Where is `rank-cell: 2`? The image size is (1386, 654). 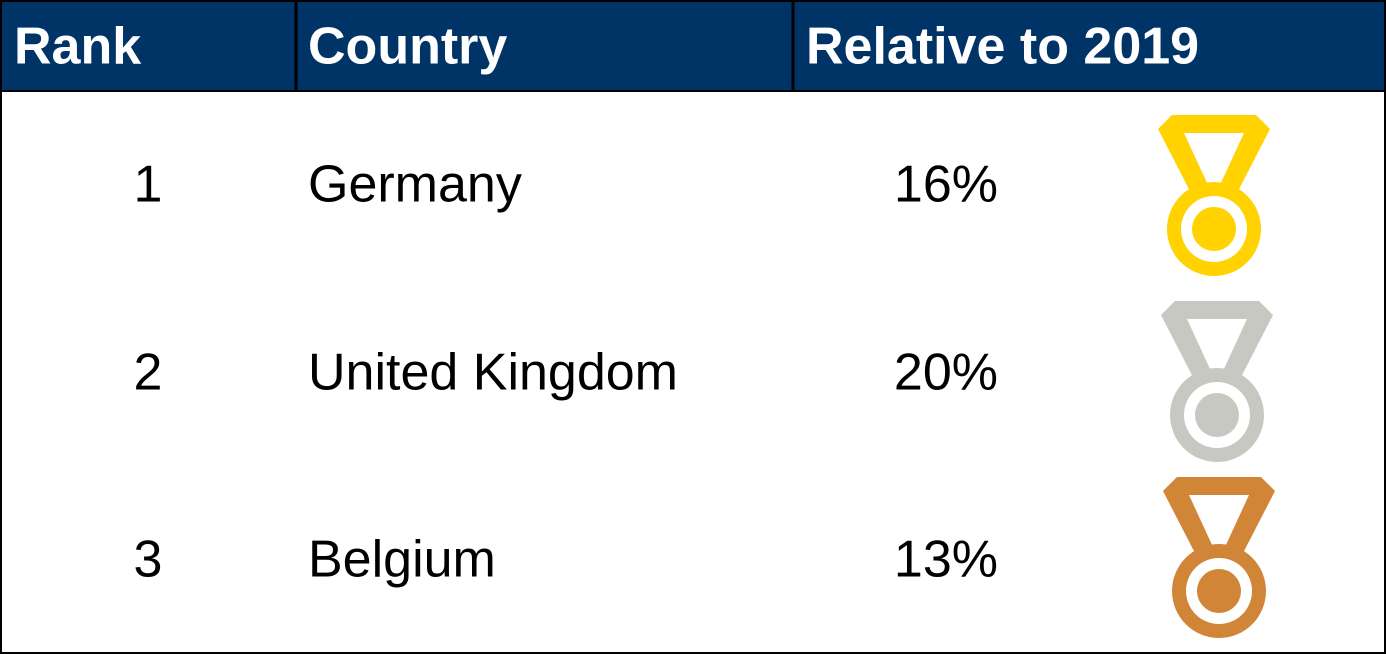 rank-cell: 2 is located at coordinates (148, 373).